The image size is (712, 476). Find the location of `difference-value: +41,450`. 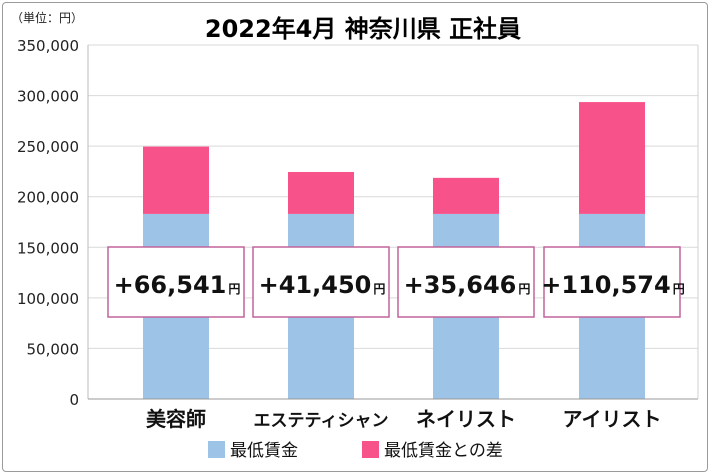

difference-value: +41,450 is located at coordinates (315, 285).